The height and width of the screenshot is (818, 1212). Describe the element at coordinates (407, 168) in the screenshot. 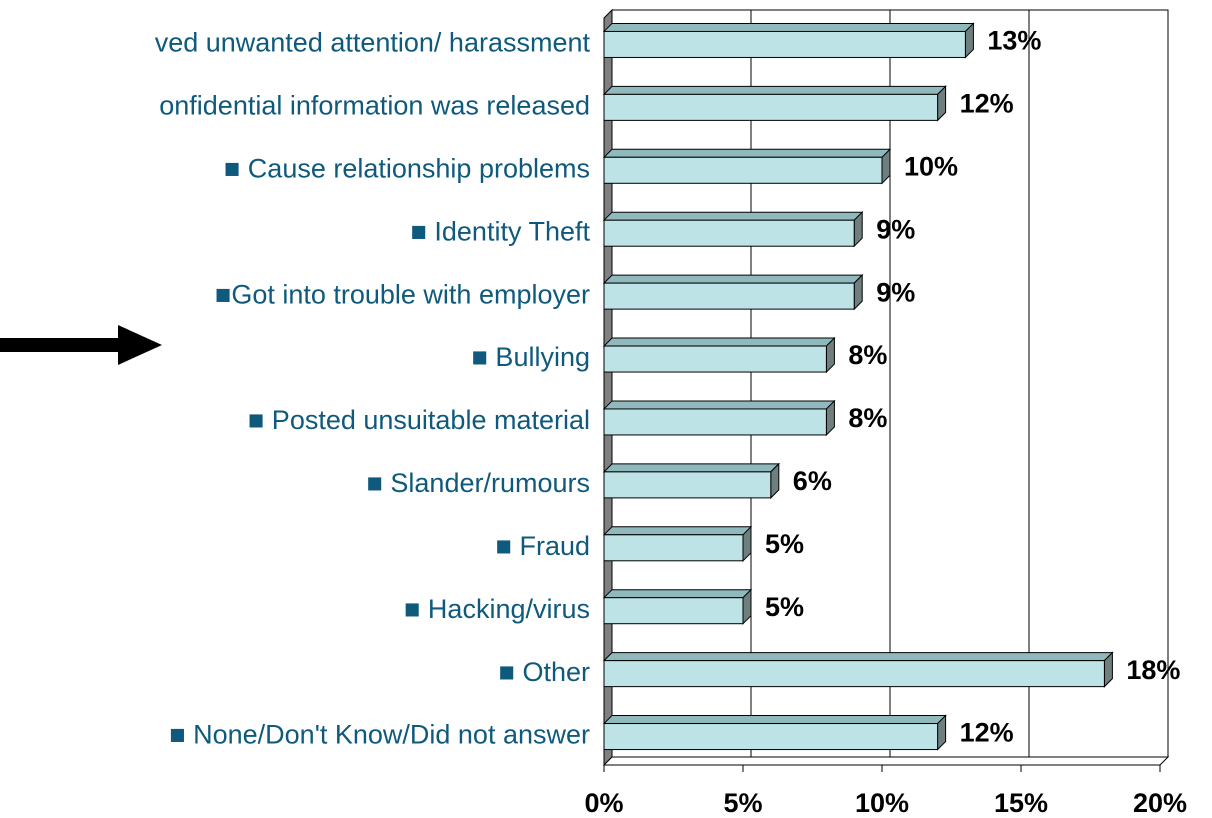

I see `category-label: ■ Cause relationship problems` at that location.